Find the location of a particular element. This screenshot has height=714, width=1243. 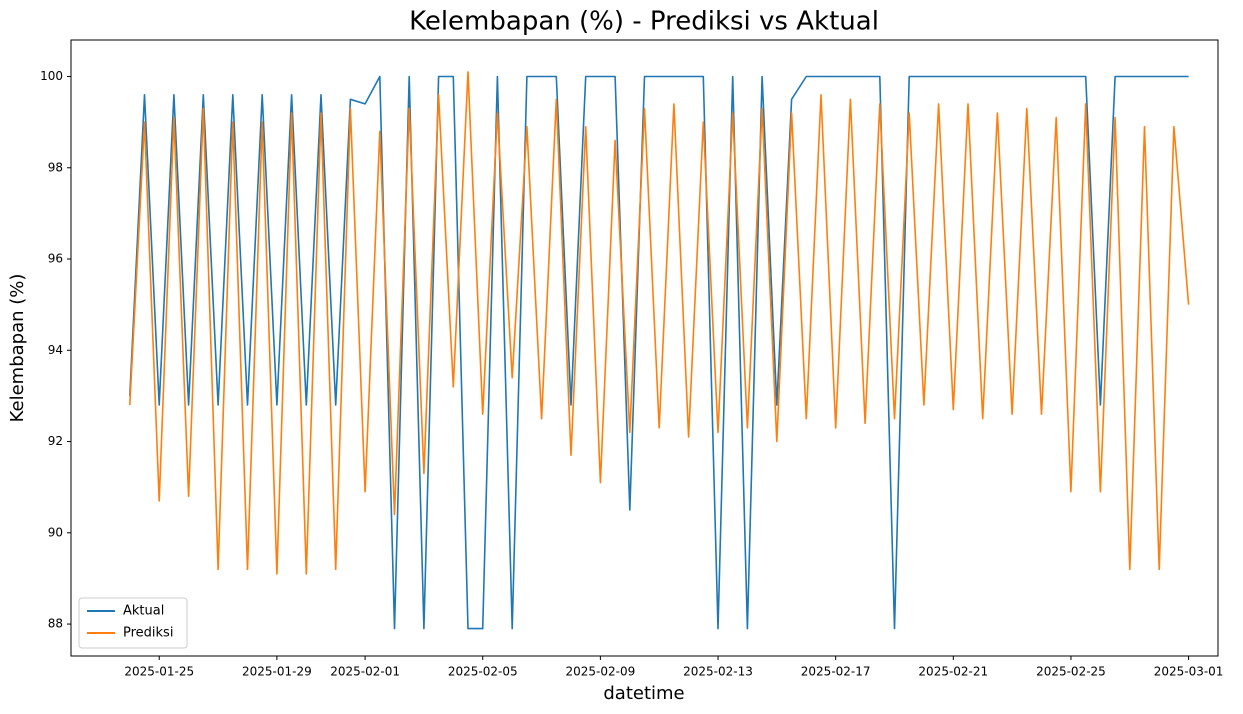

legend-label: Prediksi is located at coordinates (148, 633).